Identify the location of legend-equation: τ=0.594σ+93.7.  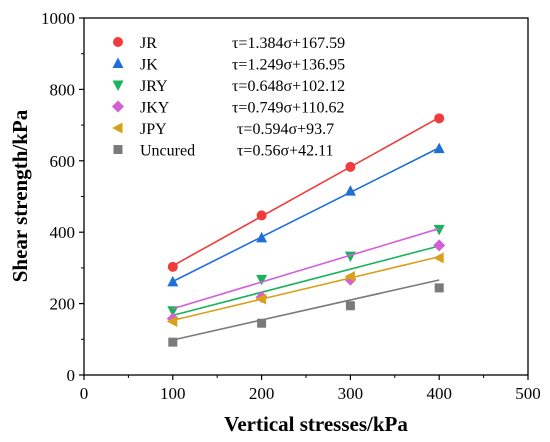
(285, 129).